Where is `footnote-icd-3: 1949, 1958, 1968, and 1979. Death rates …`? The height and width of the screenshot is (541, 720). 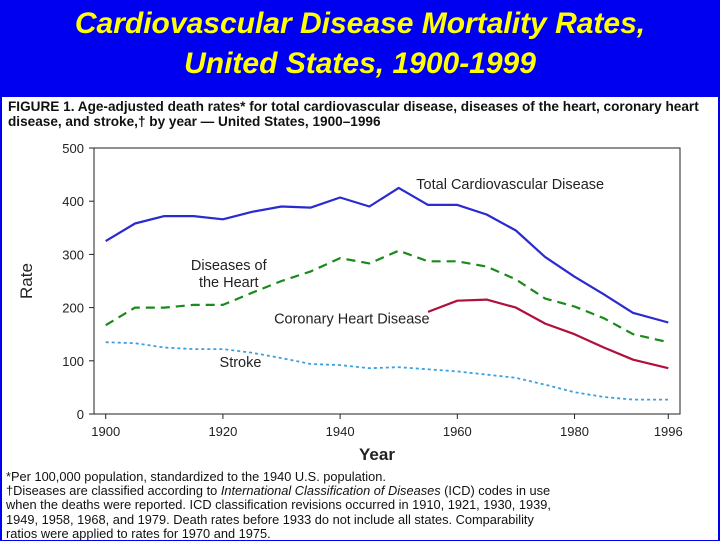 footnote-icd-3: 1949, 1958, 1968, and 1979. Death rates … is located at coordinates (361, 520).